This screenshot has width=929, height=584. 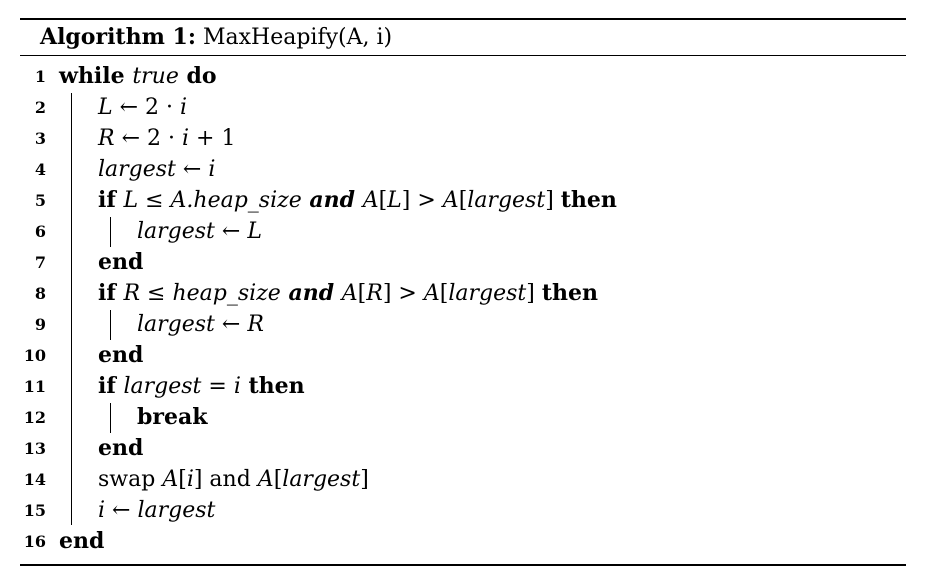 I want to click on line-number: 14, so click(x=34, y=479).